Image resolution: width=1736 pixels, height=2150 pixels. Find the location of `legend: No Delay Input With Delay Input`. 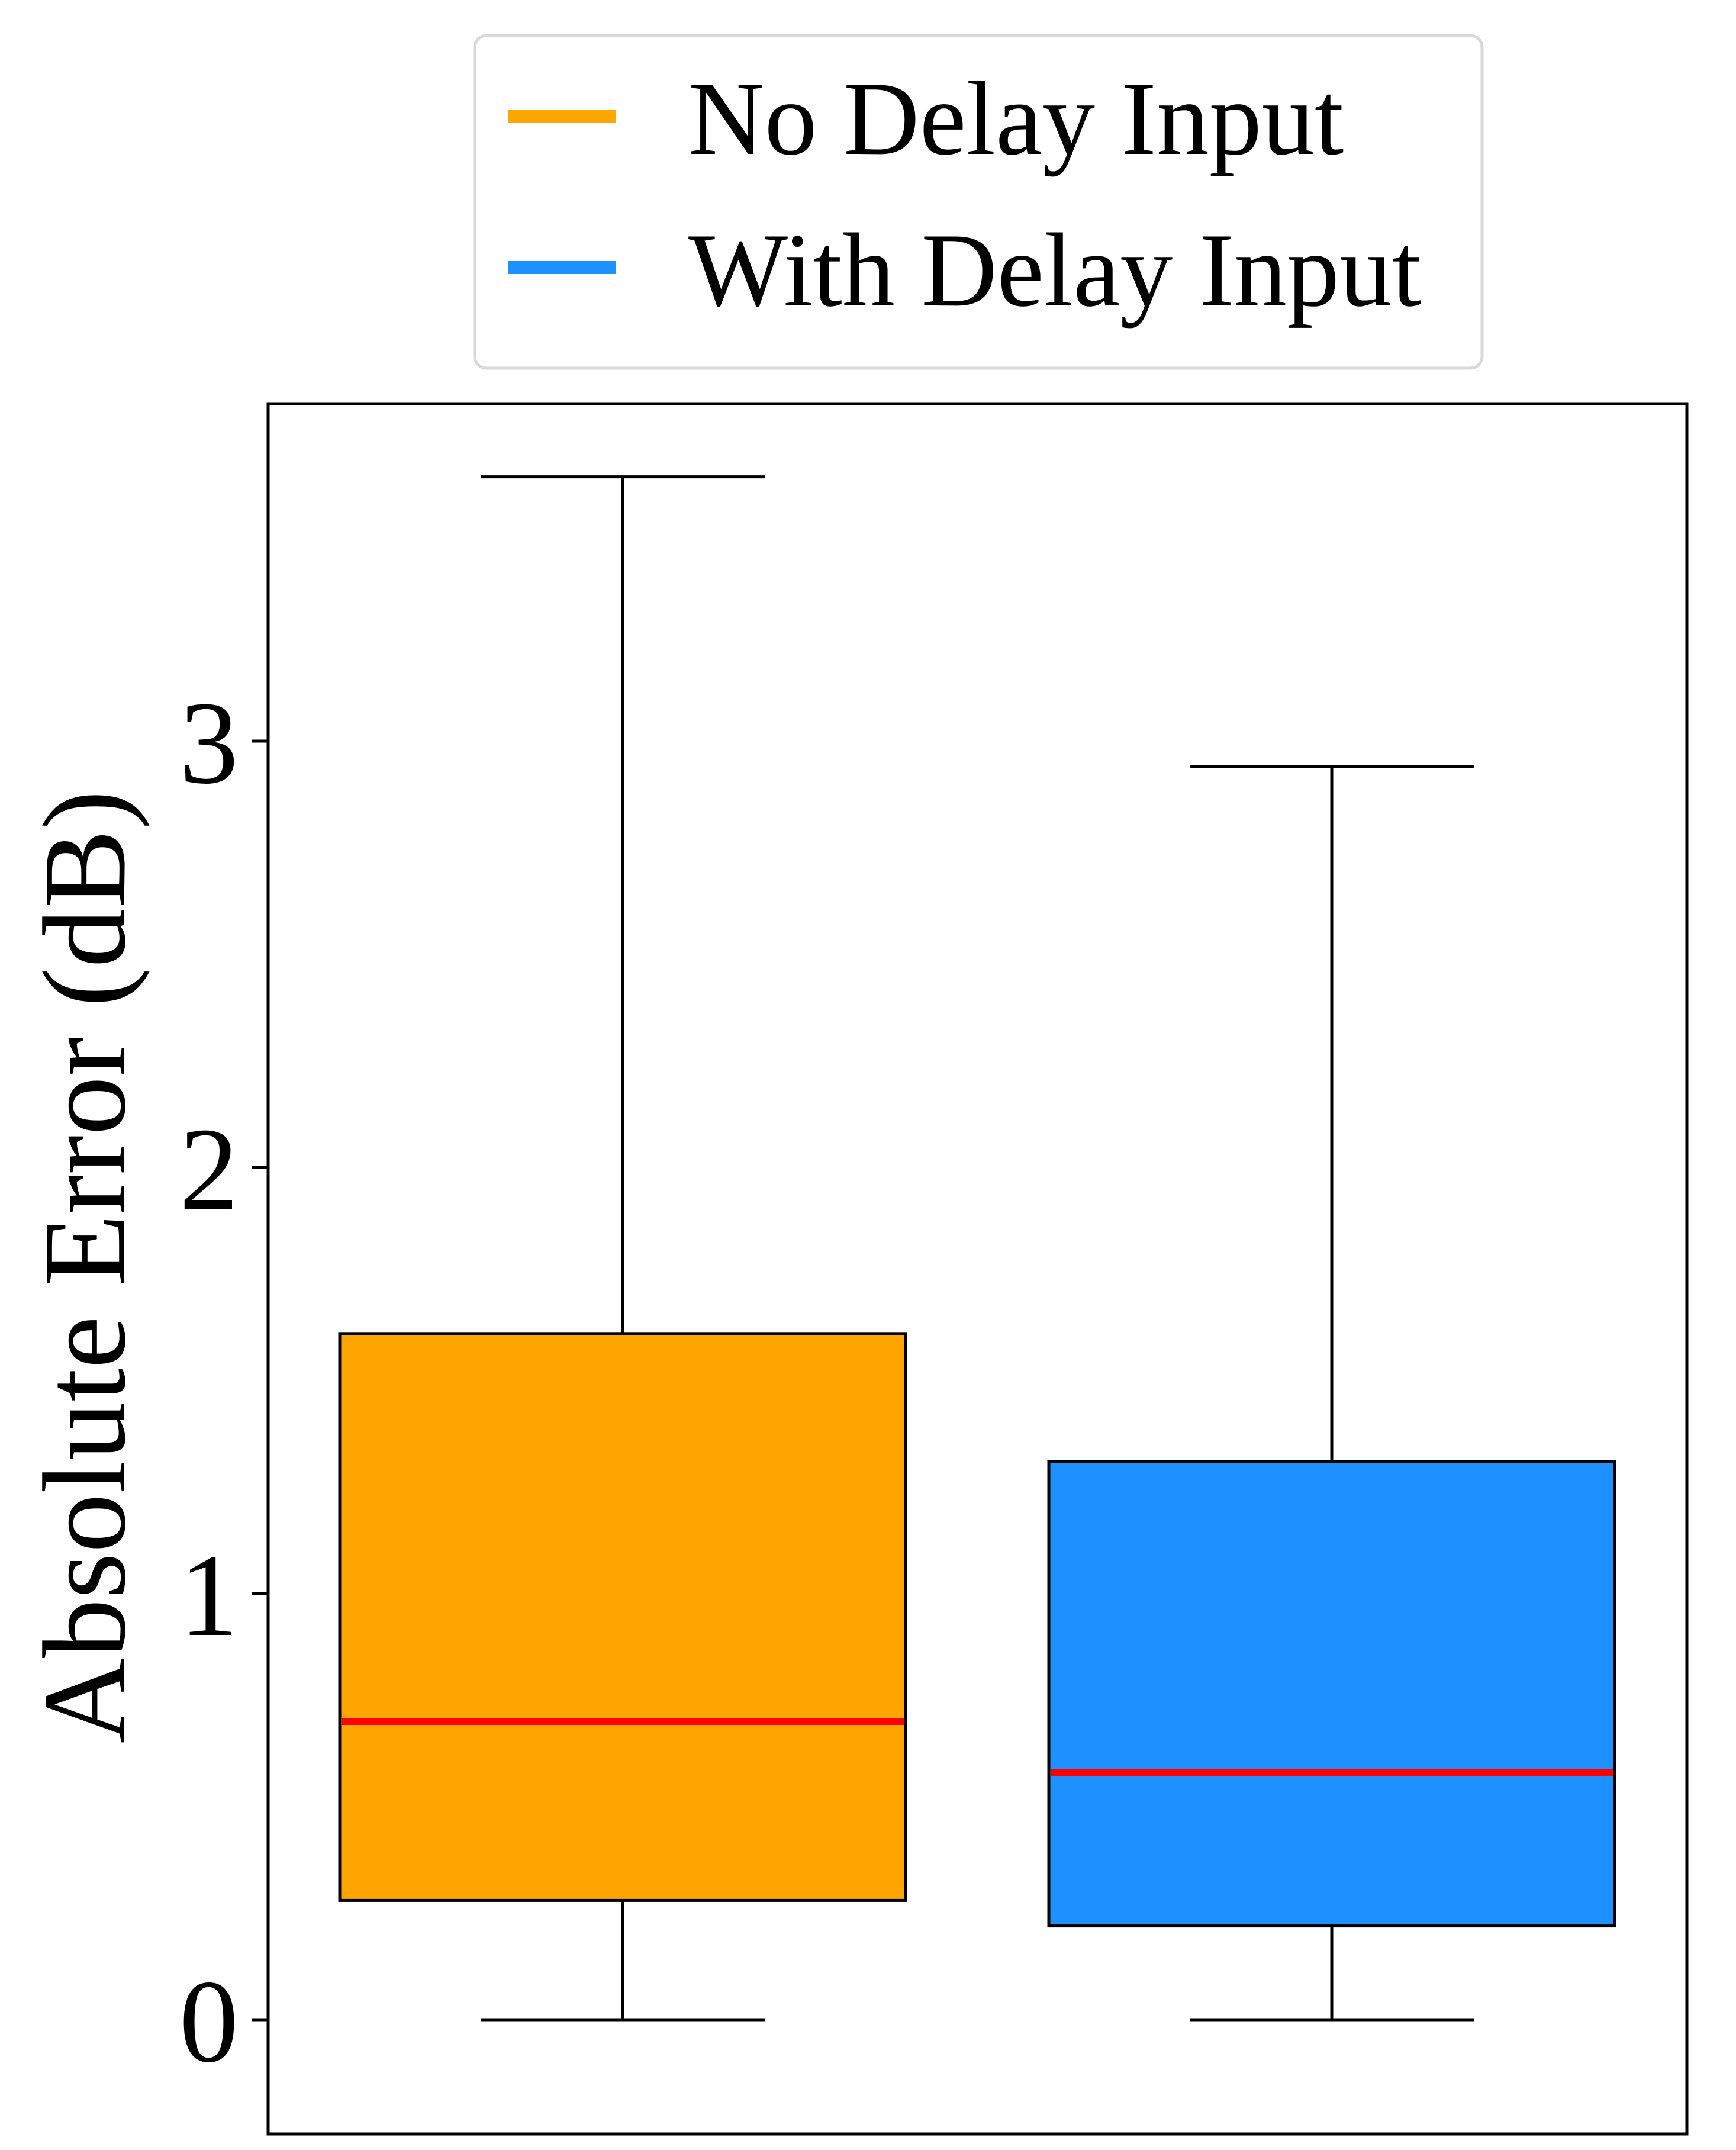

legend: No Delay Input With Delay Input is located at coordinates (978, 202).